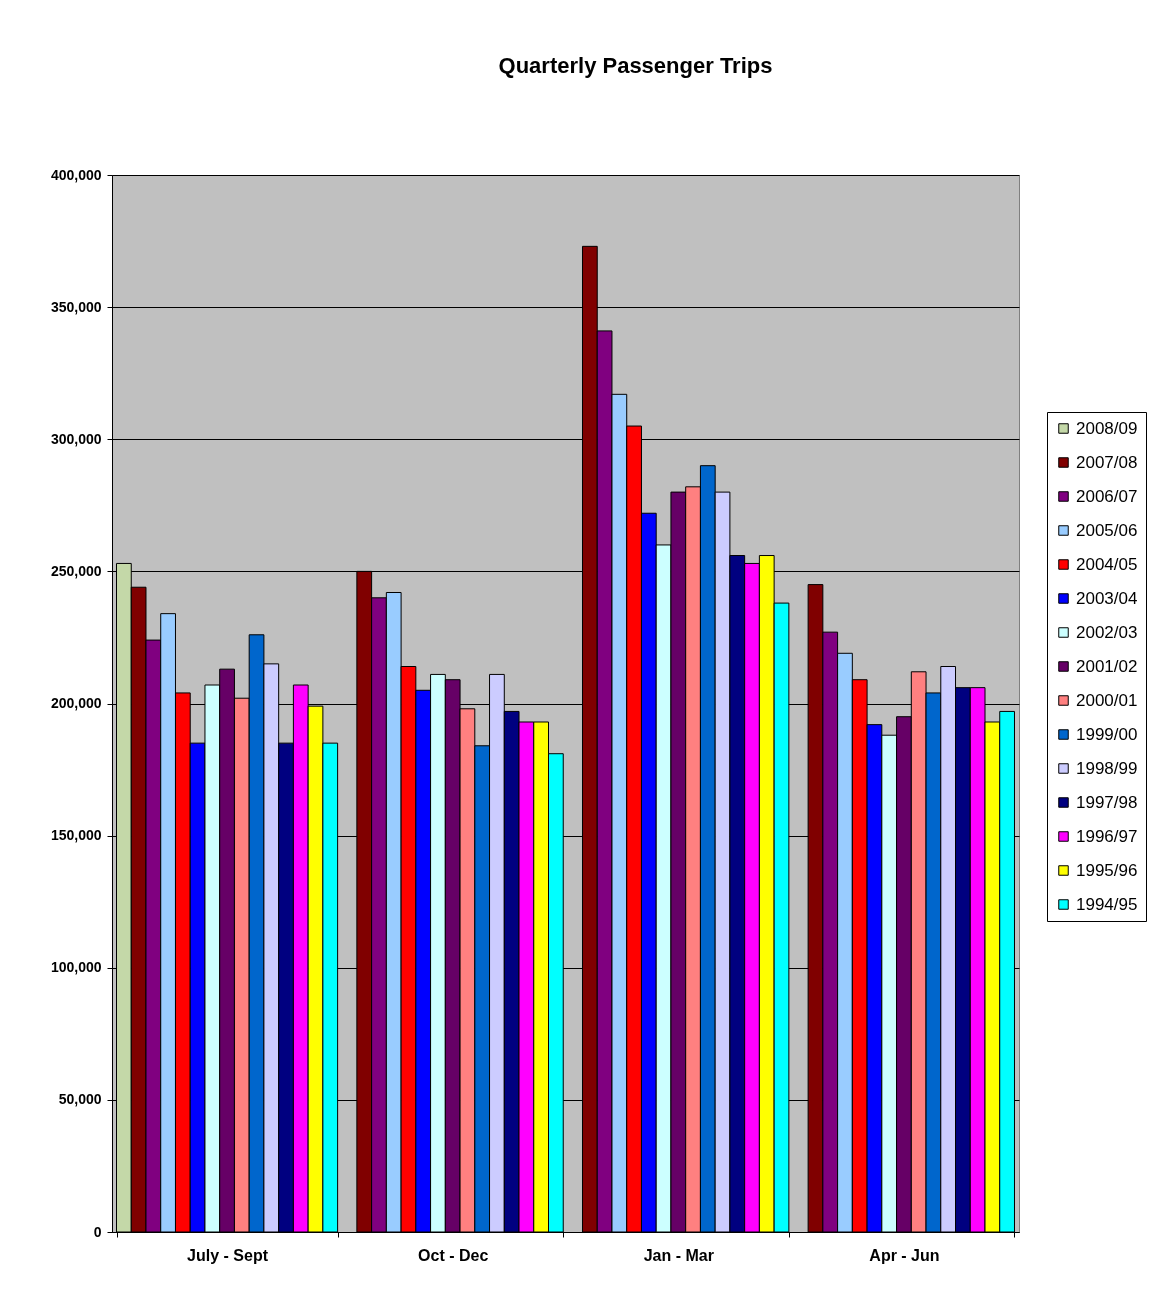 The image size is (1173, 1291). Describe the element at coordinates (1107, 632) in the screenshot. I see `legend-label: 2002/03` at that location.